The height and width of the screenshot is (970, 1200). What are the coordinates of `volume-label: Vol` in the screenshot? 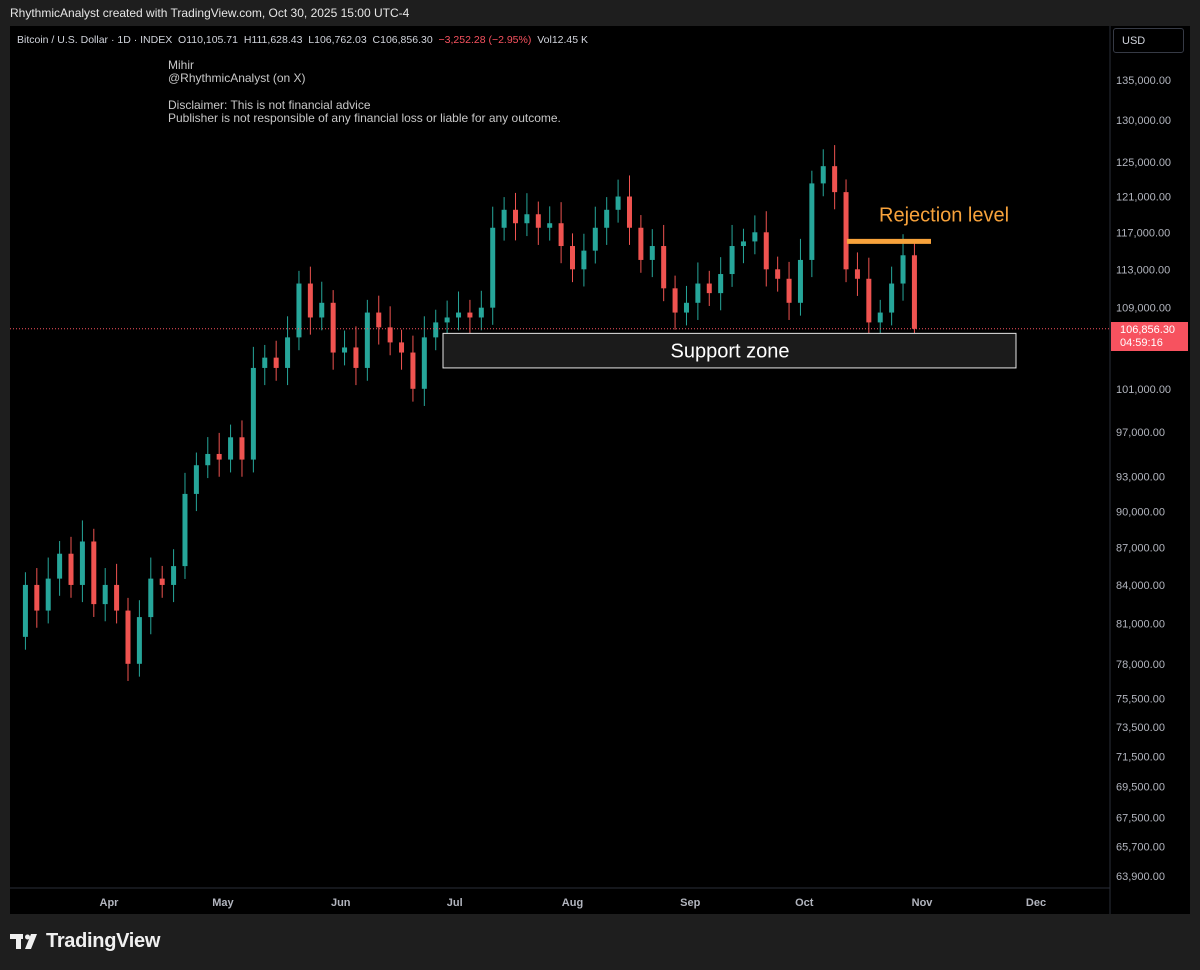 It's located at (544, 40).